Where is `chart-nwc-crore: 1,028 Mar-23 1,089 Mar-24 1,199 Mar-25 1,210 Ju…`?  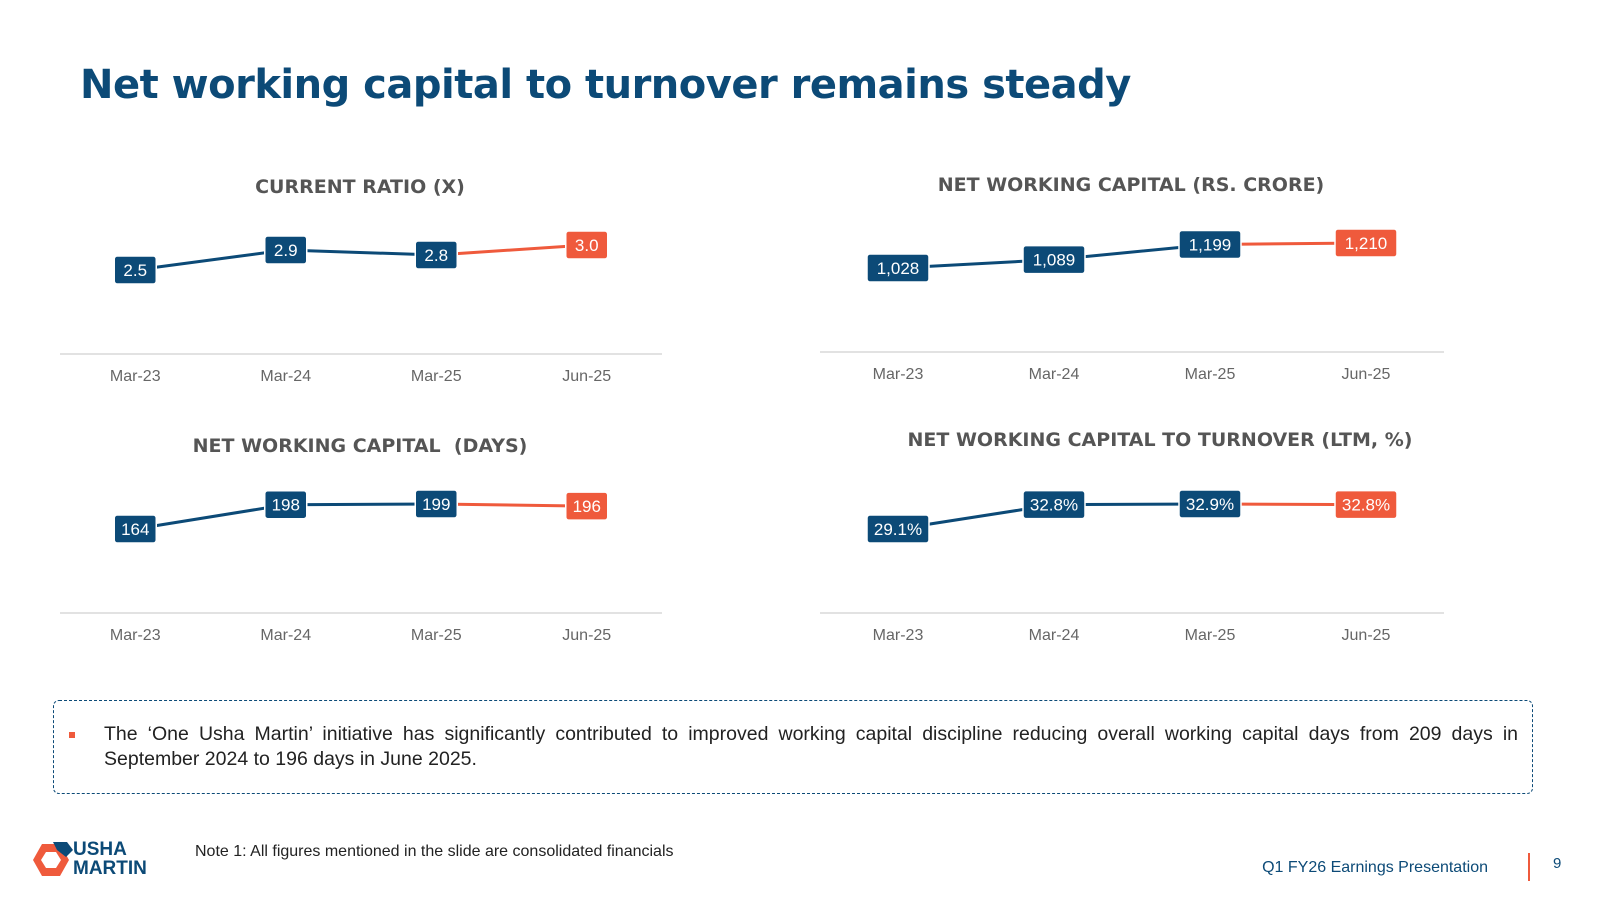 chart-nwc-crore: 1,028 Mar-23 1,089 Mar-24 1,199 Mar-25 1,210 Ju… is located at coordinates (1132, 305).